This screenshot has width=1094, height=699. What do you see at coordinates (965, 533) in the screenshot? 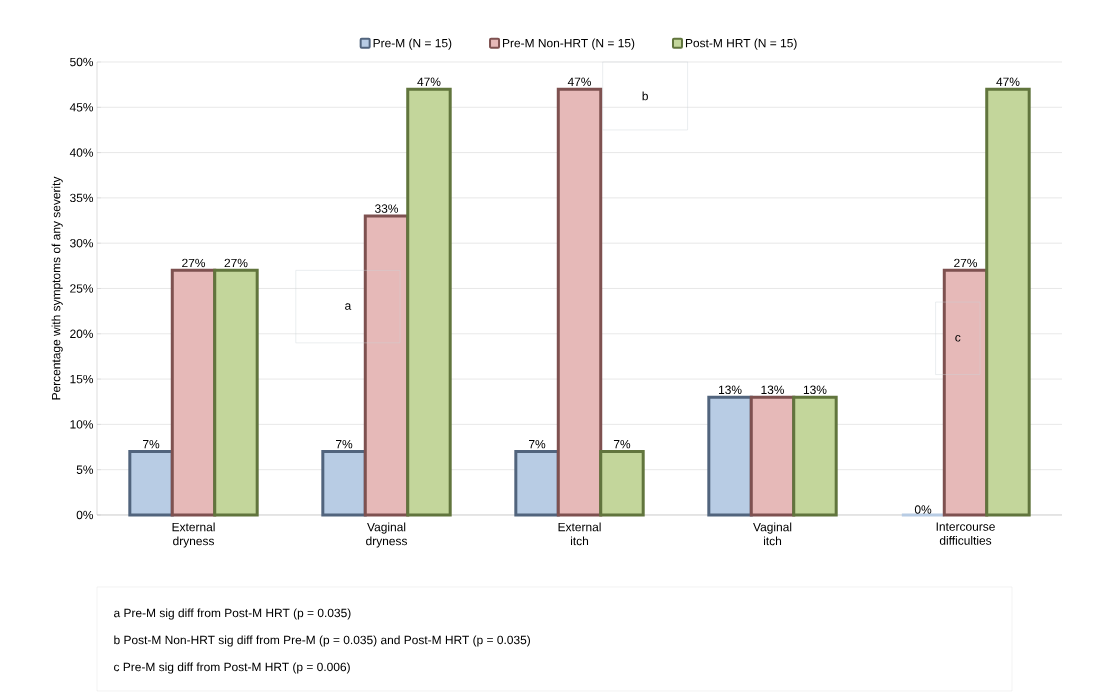
I see `x-tick-label: Intercourse difficulties` at bounding box center [965, 533].